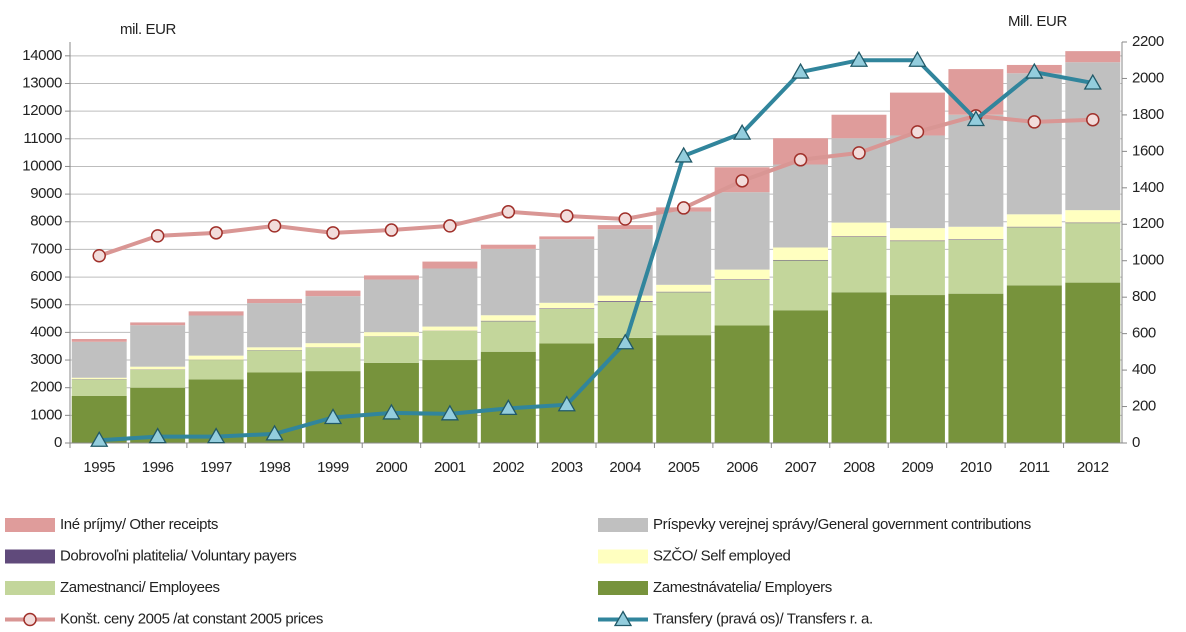  I want to click on y-tick-label: 5000, so click(46, 304).